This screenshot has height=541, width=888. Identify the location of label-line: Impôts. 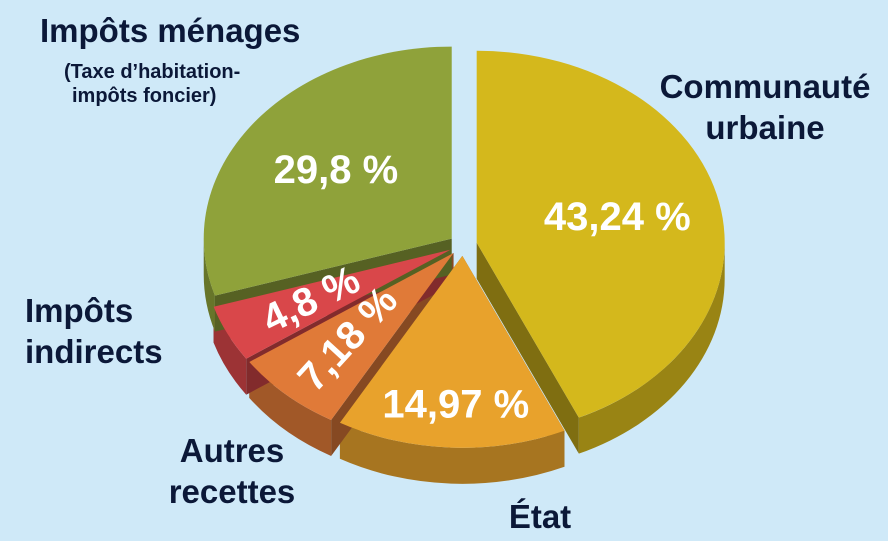
(79, 310).